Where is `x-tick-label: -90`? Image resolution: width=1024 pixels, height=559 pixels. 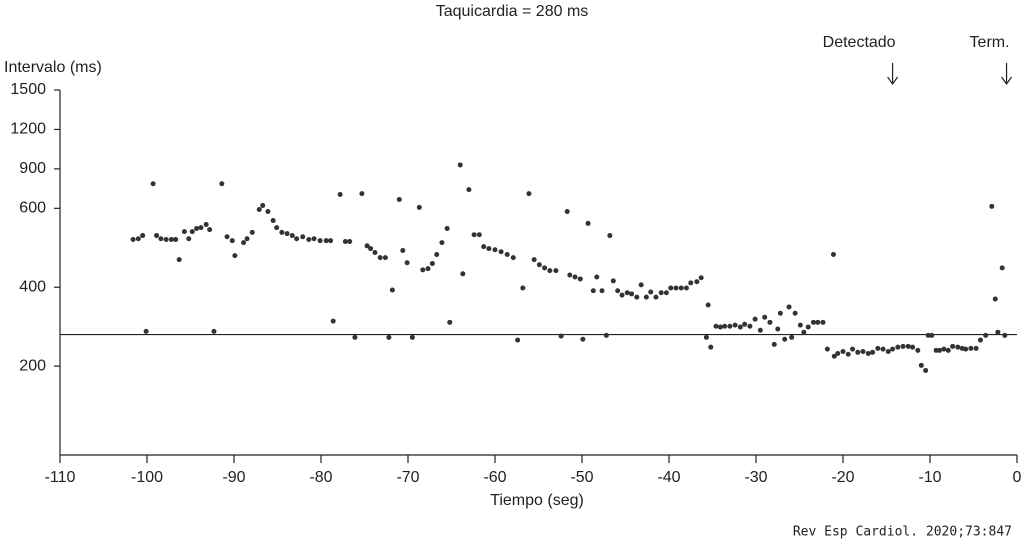
x-tick-label: -90 is located at coordinates (233, 477).